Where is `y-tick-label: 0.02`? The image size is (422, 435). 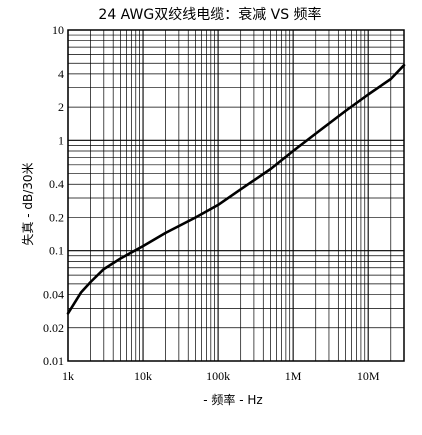 y-tick-label: 0.02 is located at coordinates (53, 328).